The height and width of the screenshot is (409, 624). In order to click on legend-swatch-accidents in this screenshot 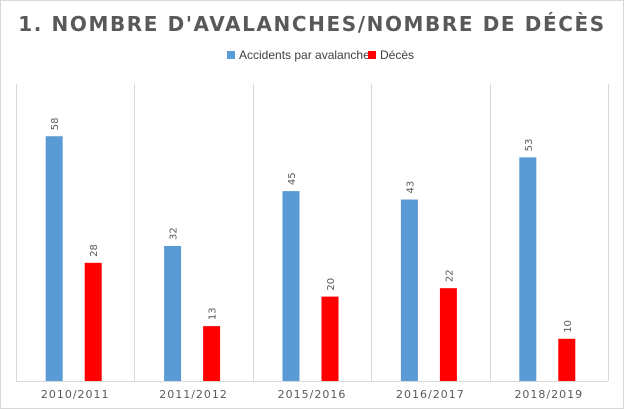, I will do `click(231, 55)`.